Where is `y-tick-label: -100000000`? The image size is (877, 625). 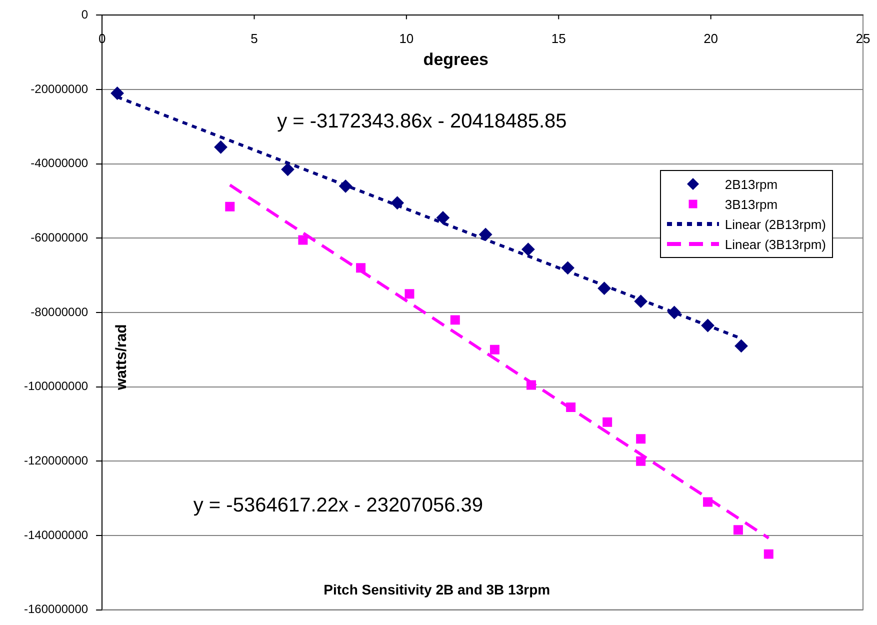
y-tick-label: -100000000 is located at coordinates (56, 386).